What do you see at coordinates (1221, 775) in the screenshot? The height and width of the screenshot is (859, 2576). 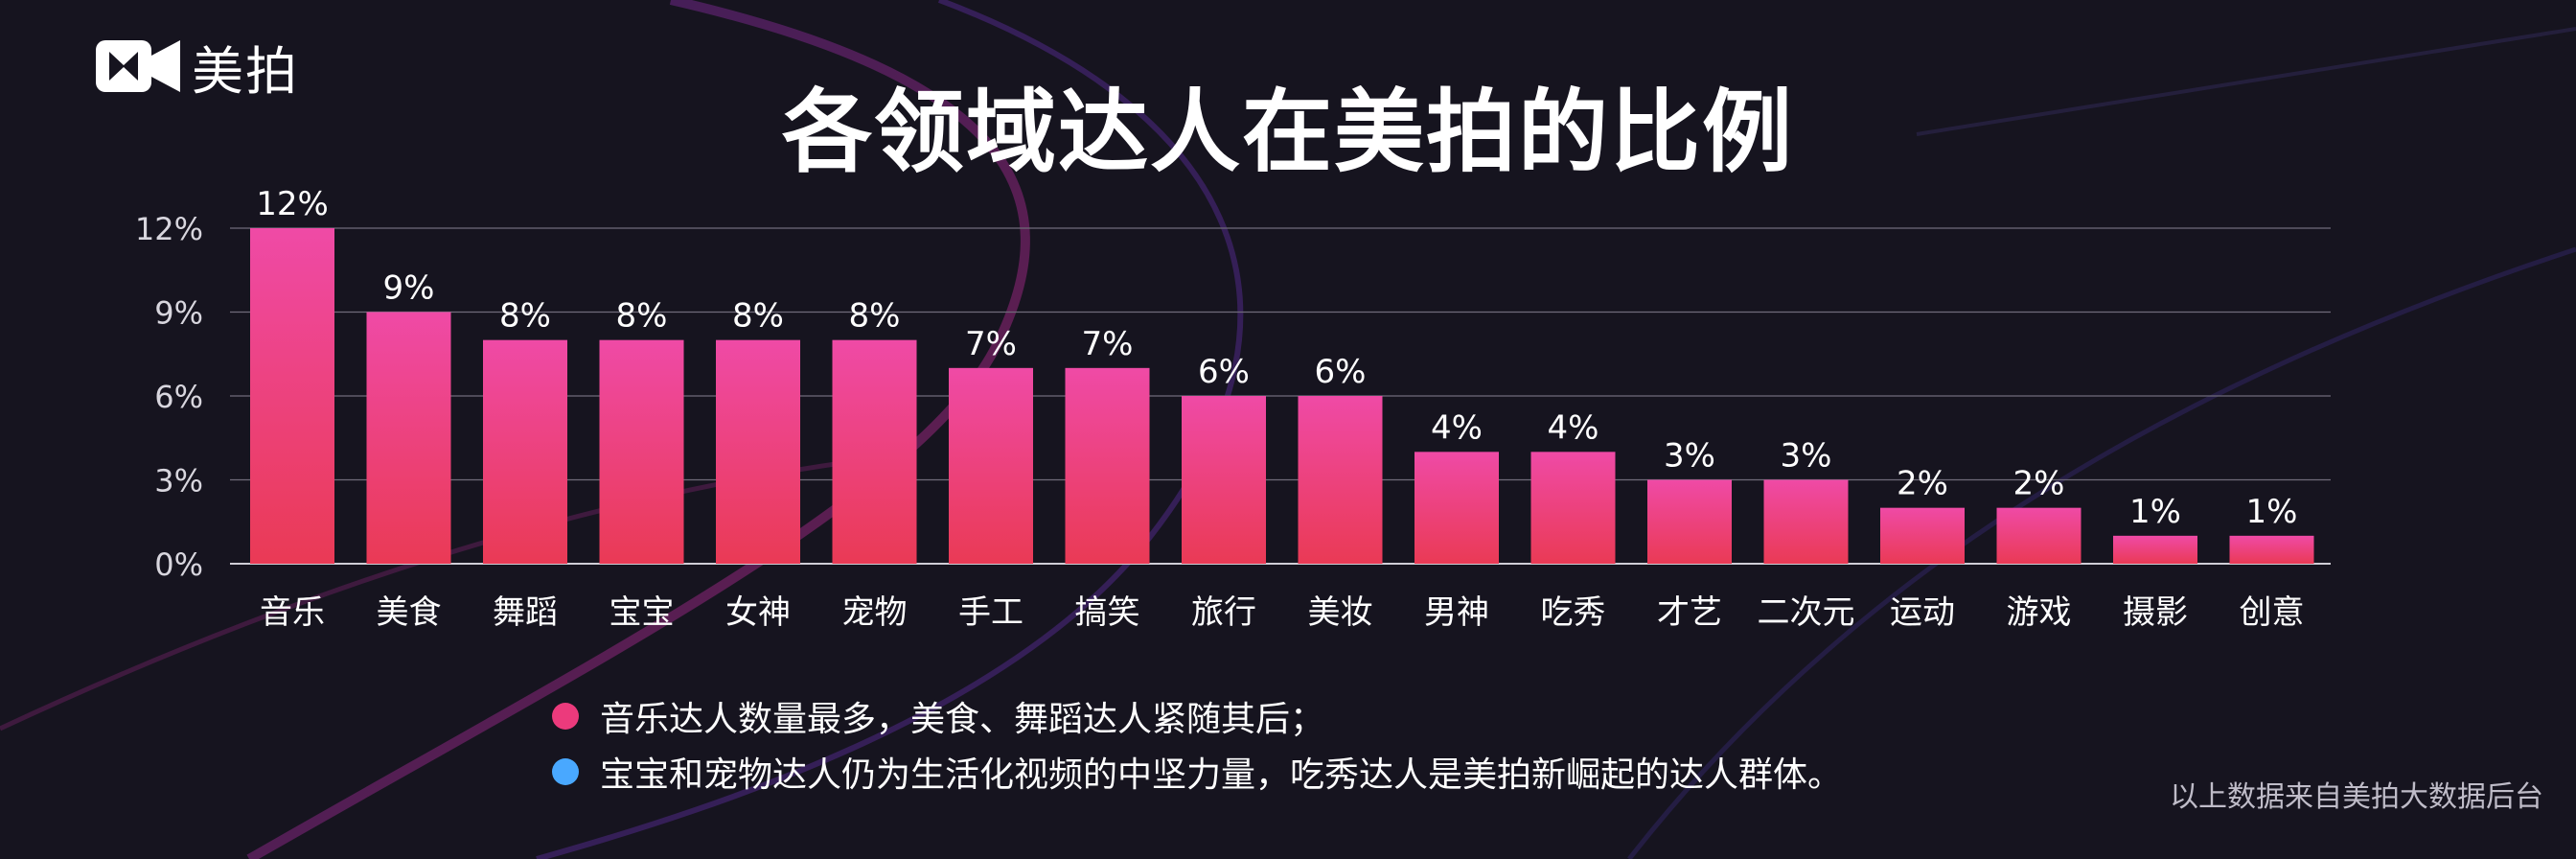 I see `note-text: 宝宝和宠物达人仍为生活化视频的中坚力量，吃秀达人是美拍新崛起的达人群体。` at bounding box center [1221, 775].